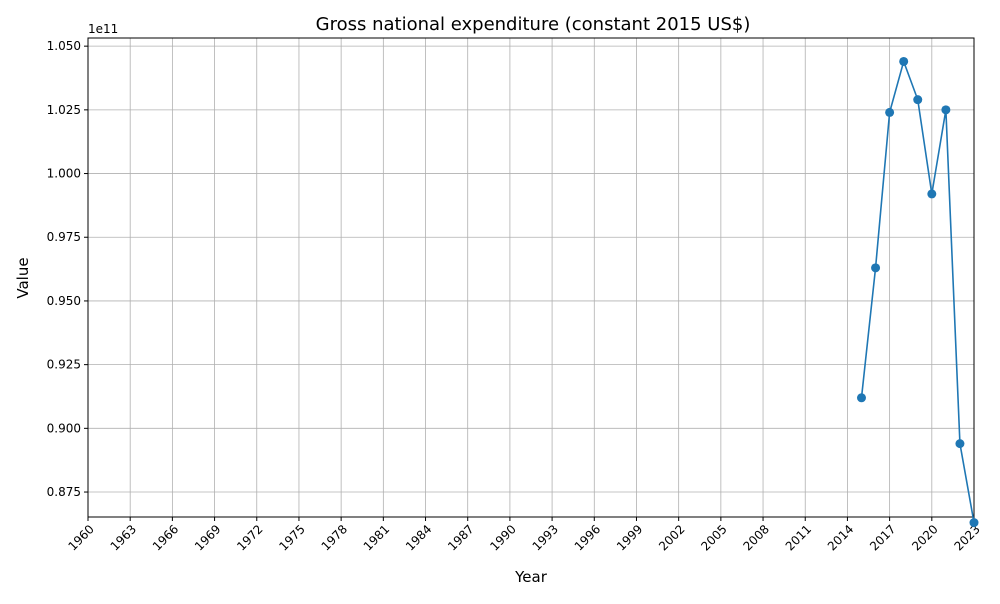  I want to click on y-tick-label: 0.900, so click(64, 428).